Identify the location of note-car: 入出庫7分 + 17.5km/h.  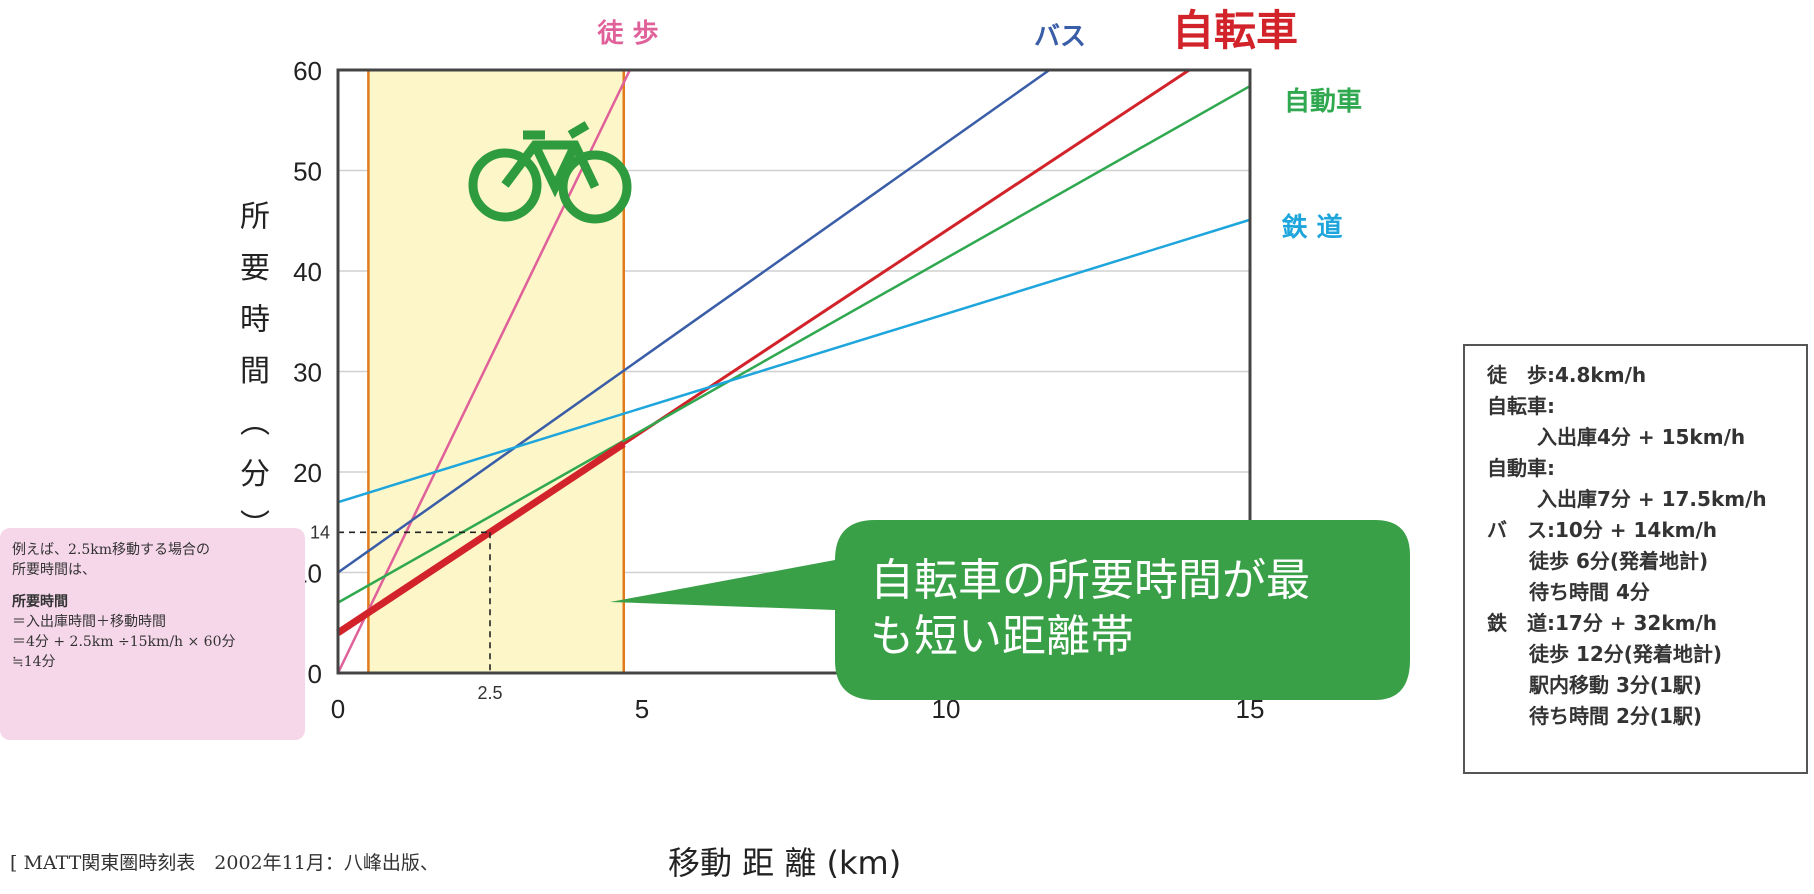
(1652, 499).